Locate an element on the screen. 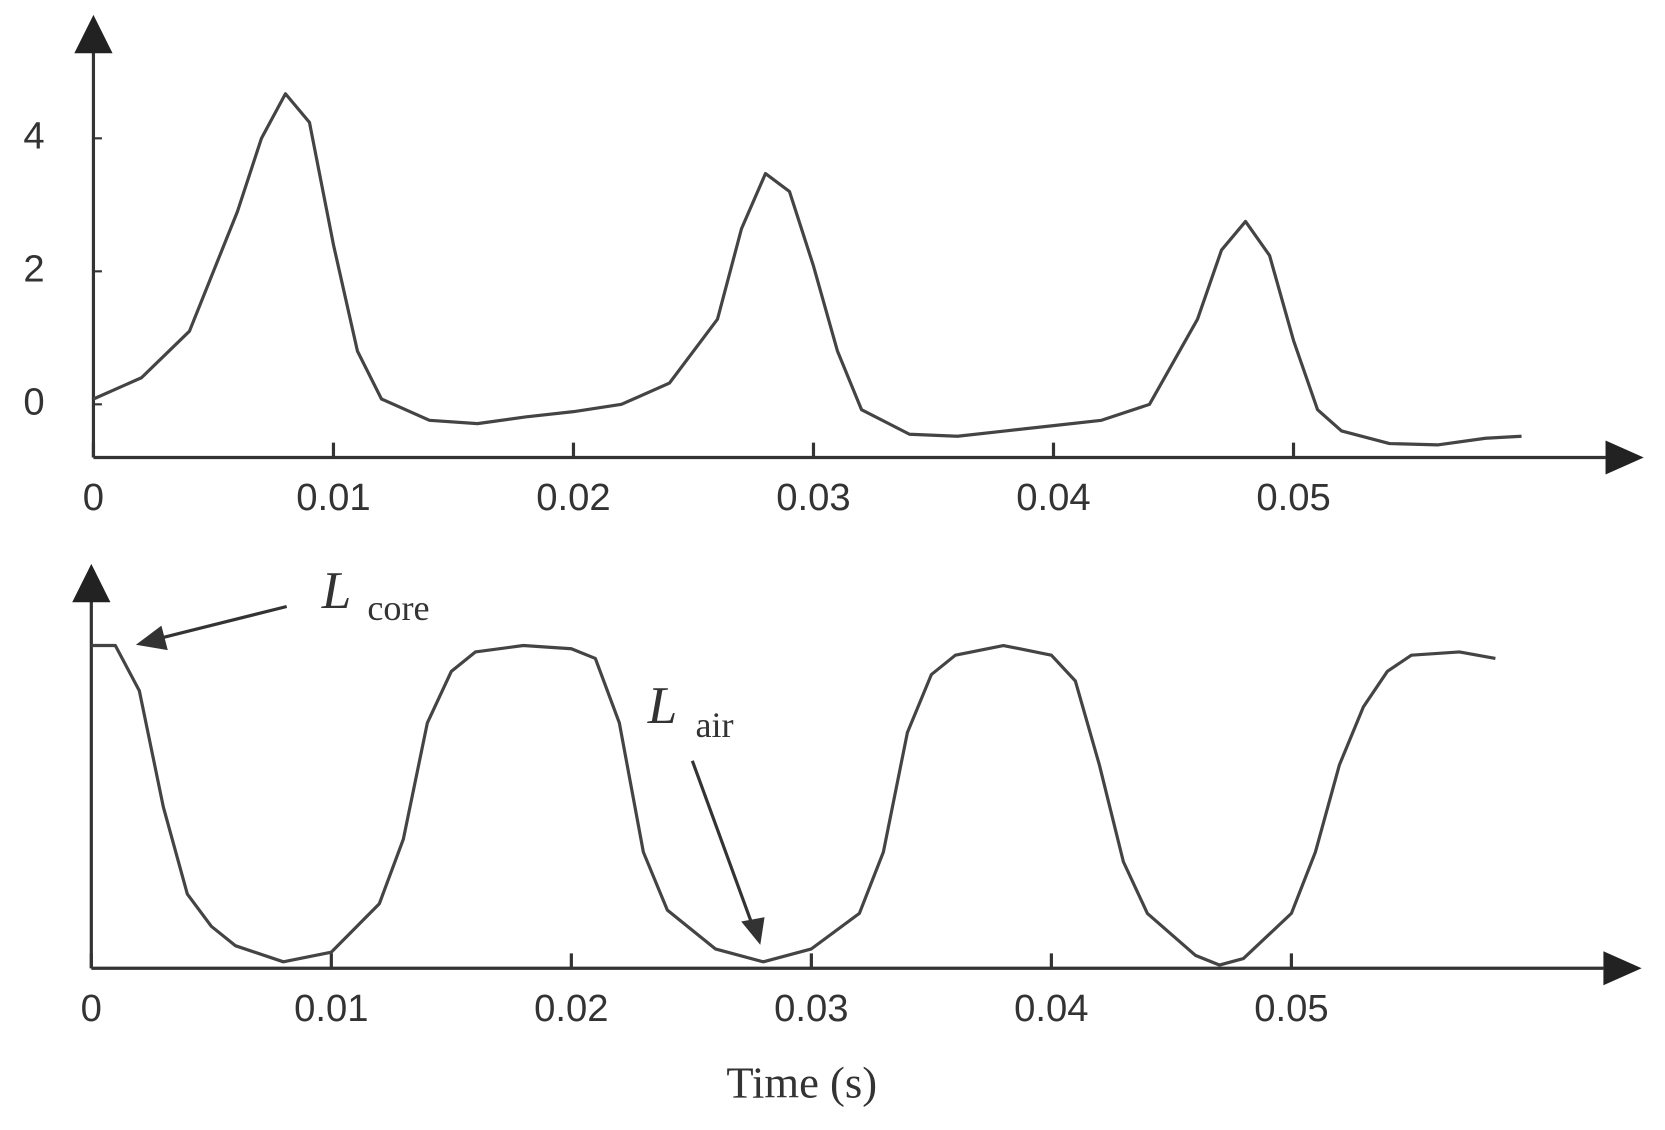  y-tick-label: 4 is located at coordinates (33, 135).